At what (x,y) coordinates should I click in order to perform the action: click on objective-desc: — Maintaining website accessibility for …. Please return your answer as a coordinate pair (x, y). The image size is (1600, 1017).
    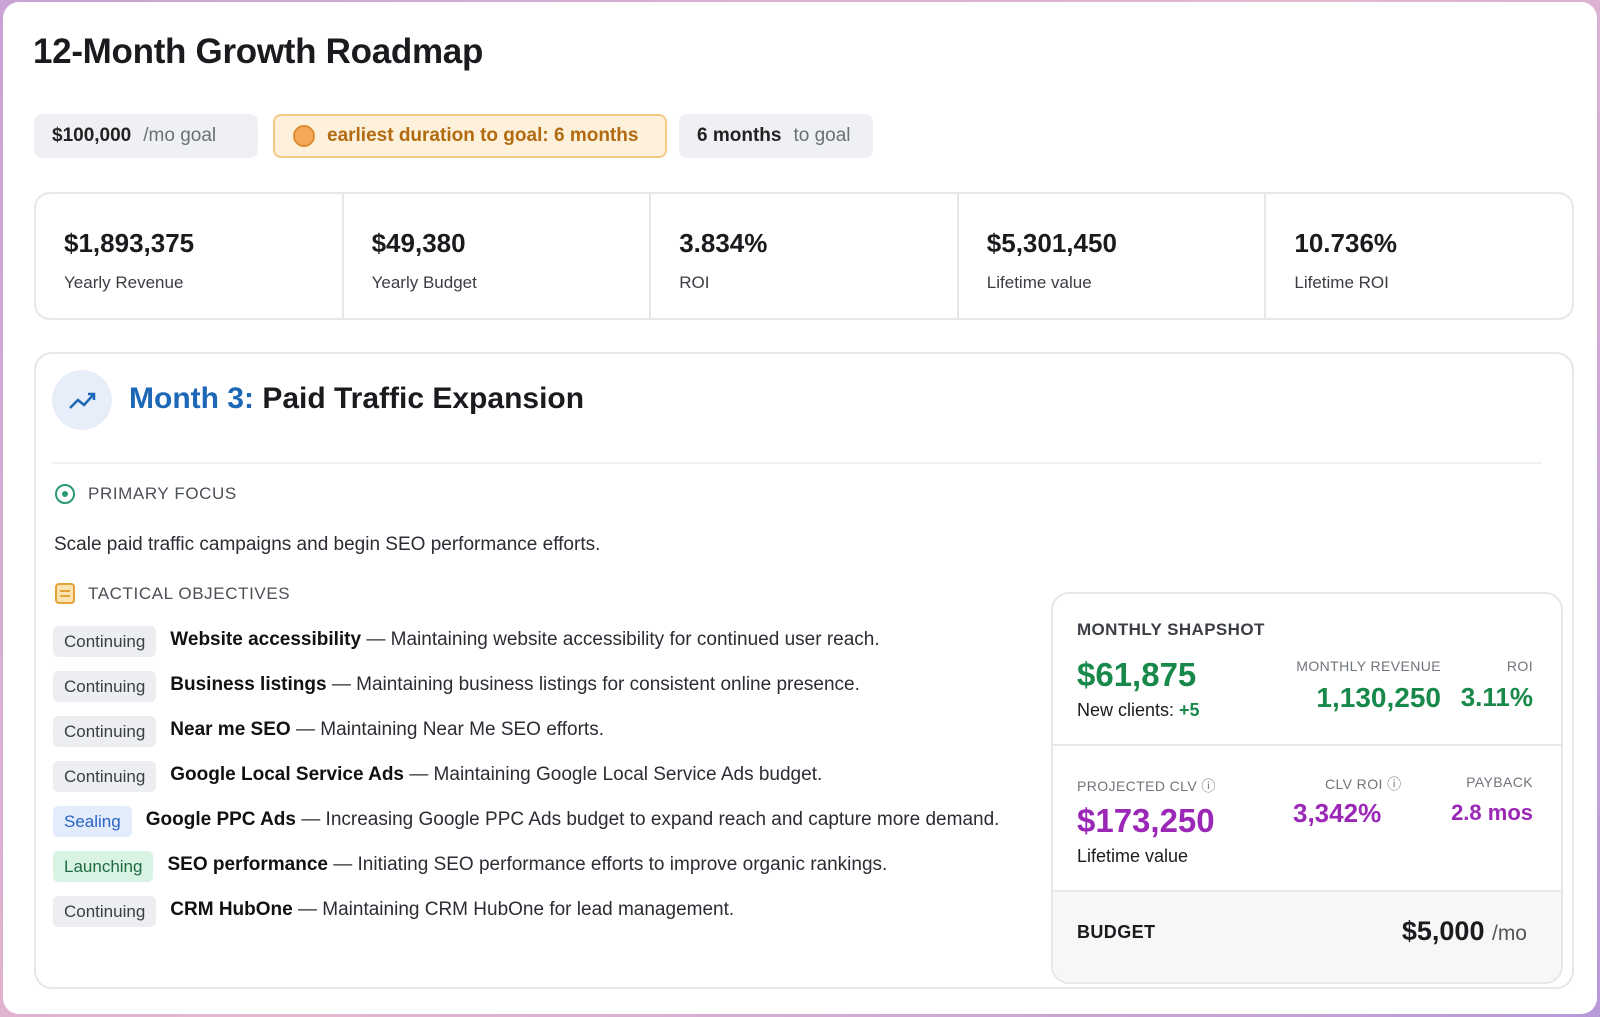
    Looking at the image, I should click on (623, 639).